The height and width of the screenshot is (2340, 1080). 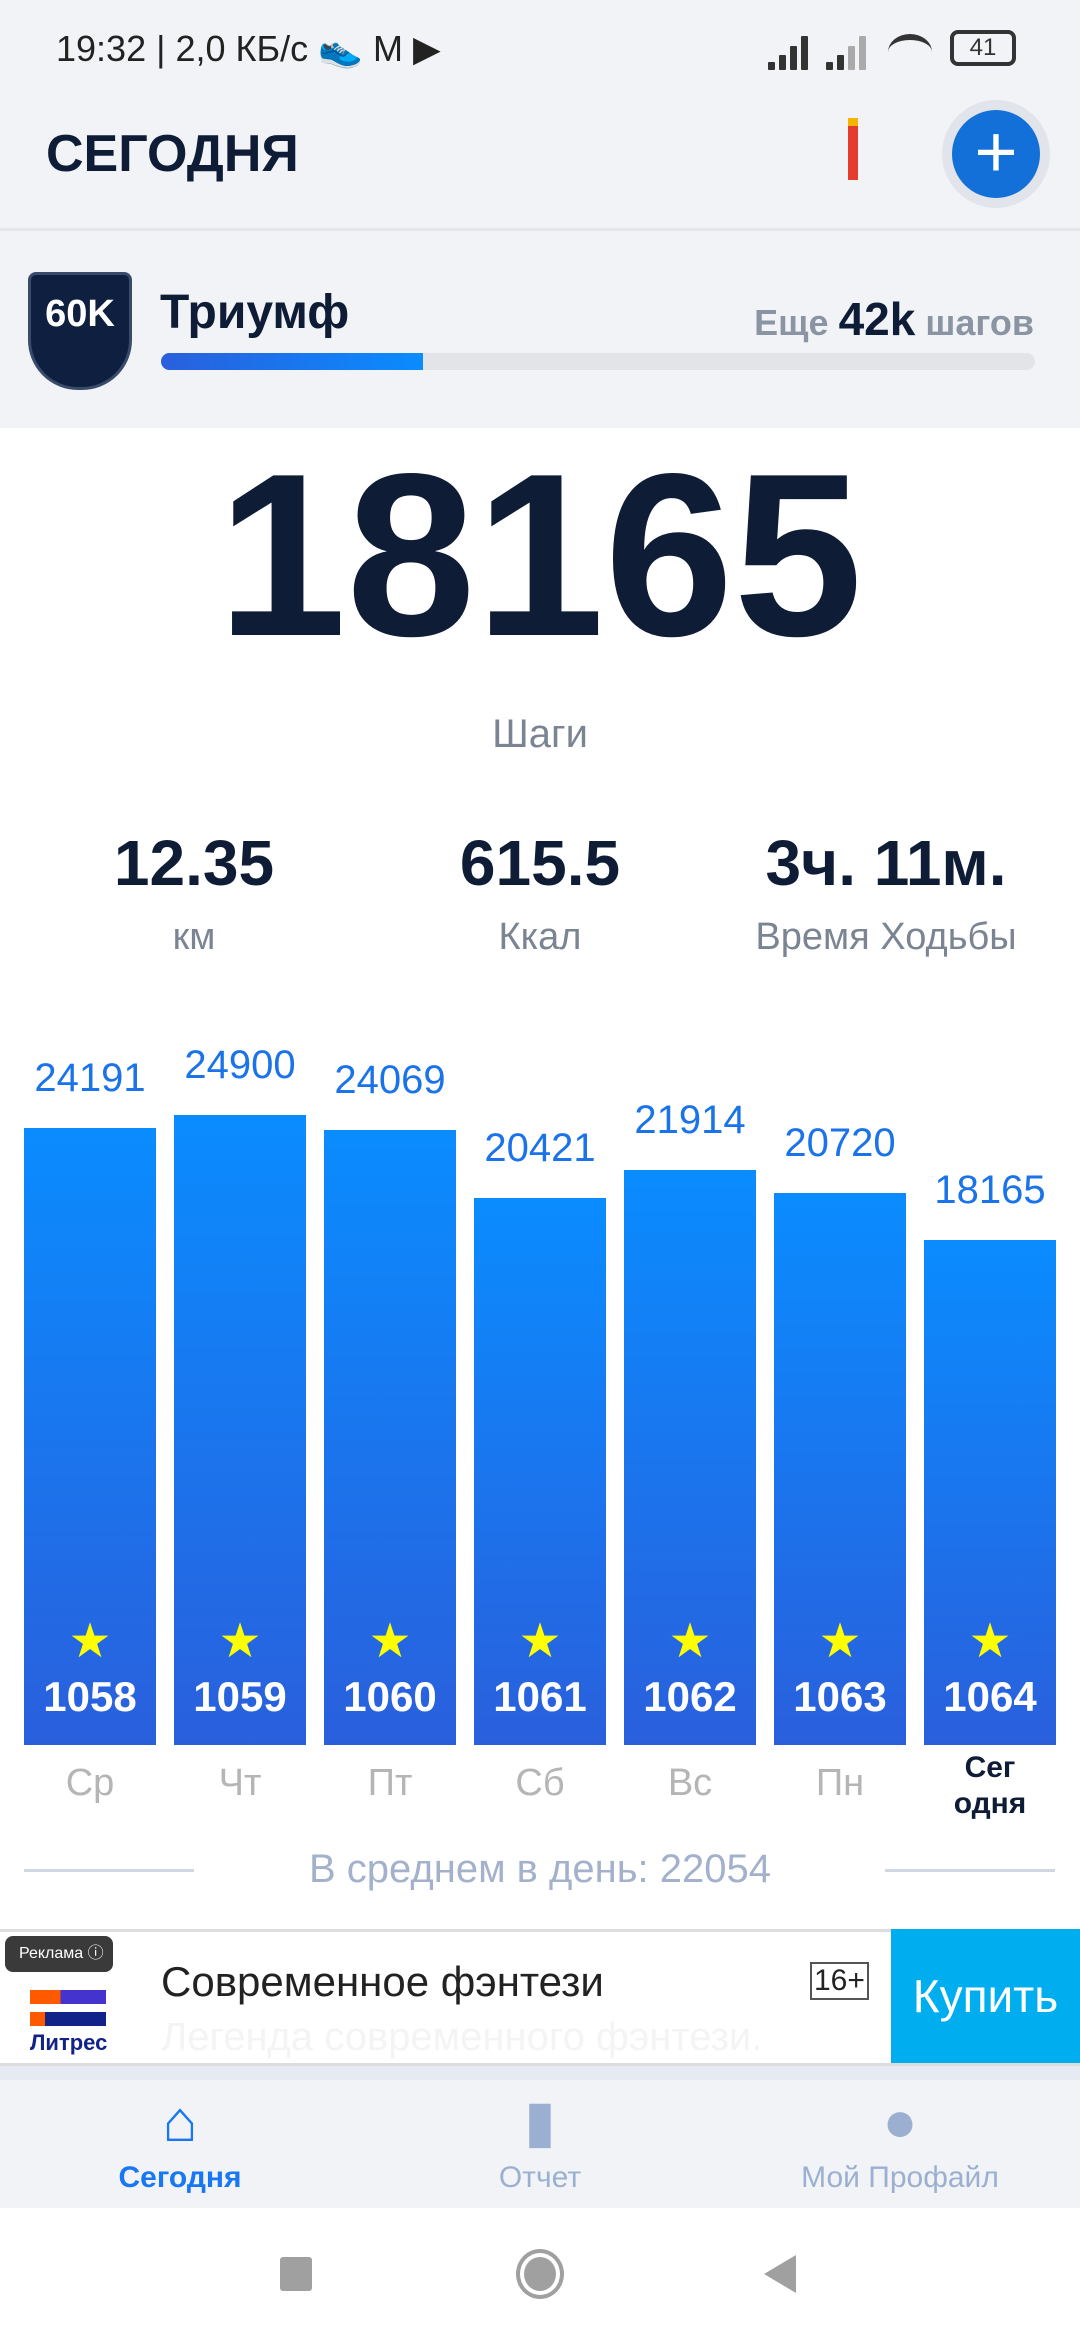 I want to click on ad-buy-button: Купить, so click(x=985, y=1996).